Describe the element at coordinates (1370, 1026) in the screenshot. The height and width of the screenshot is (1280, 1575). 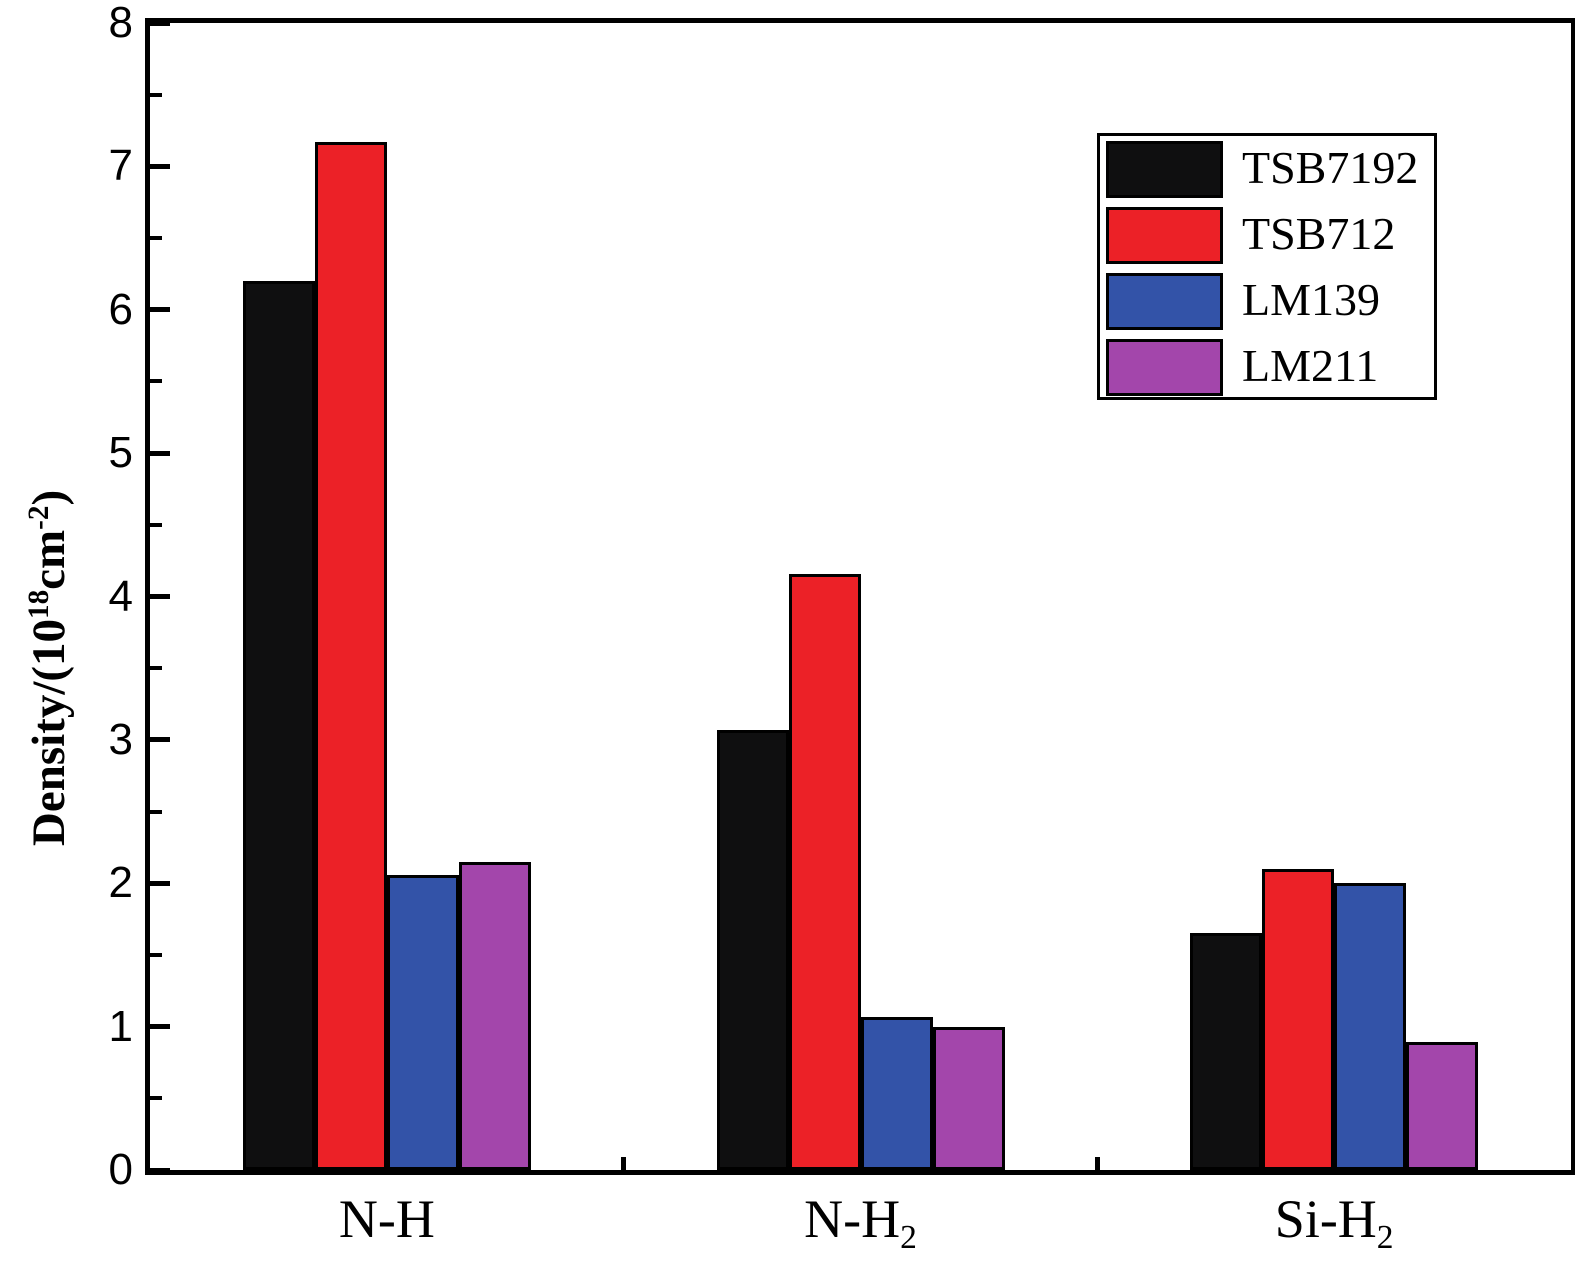
I see `bar-LM139-Si-H2` at that location.